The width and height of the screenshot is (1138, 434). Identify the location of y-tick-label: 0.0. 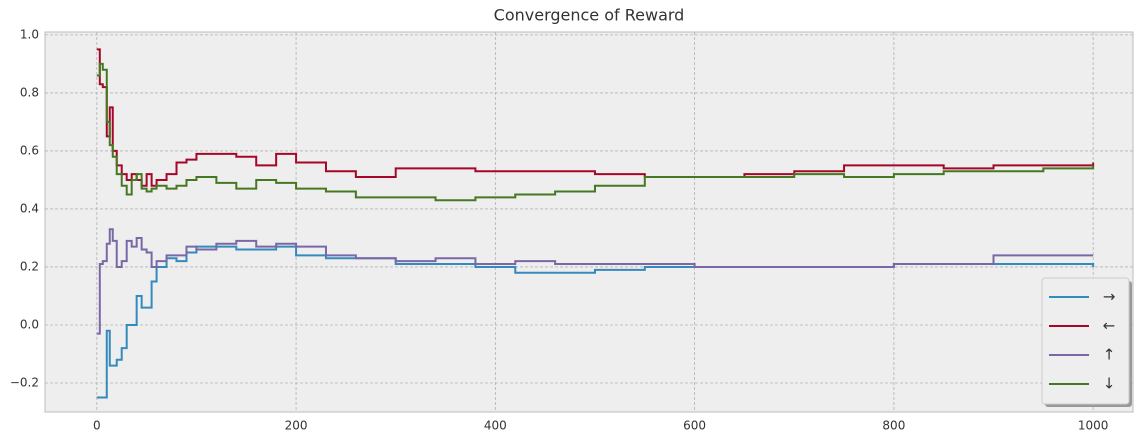
(29, 324).